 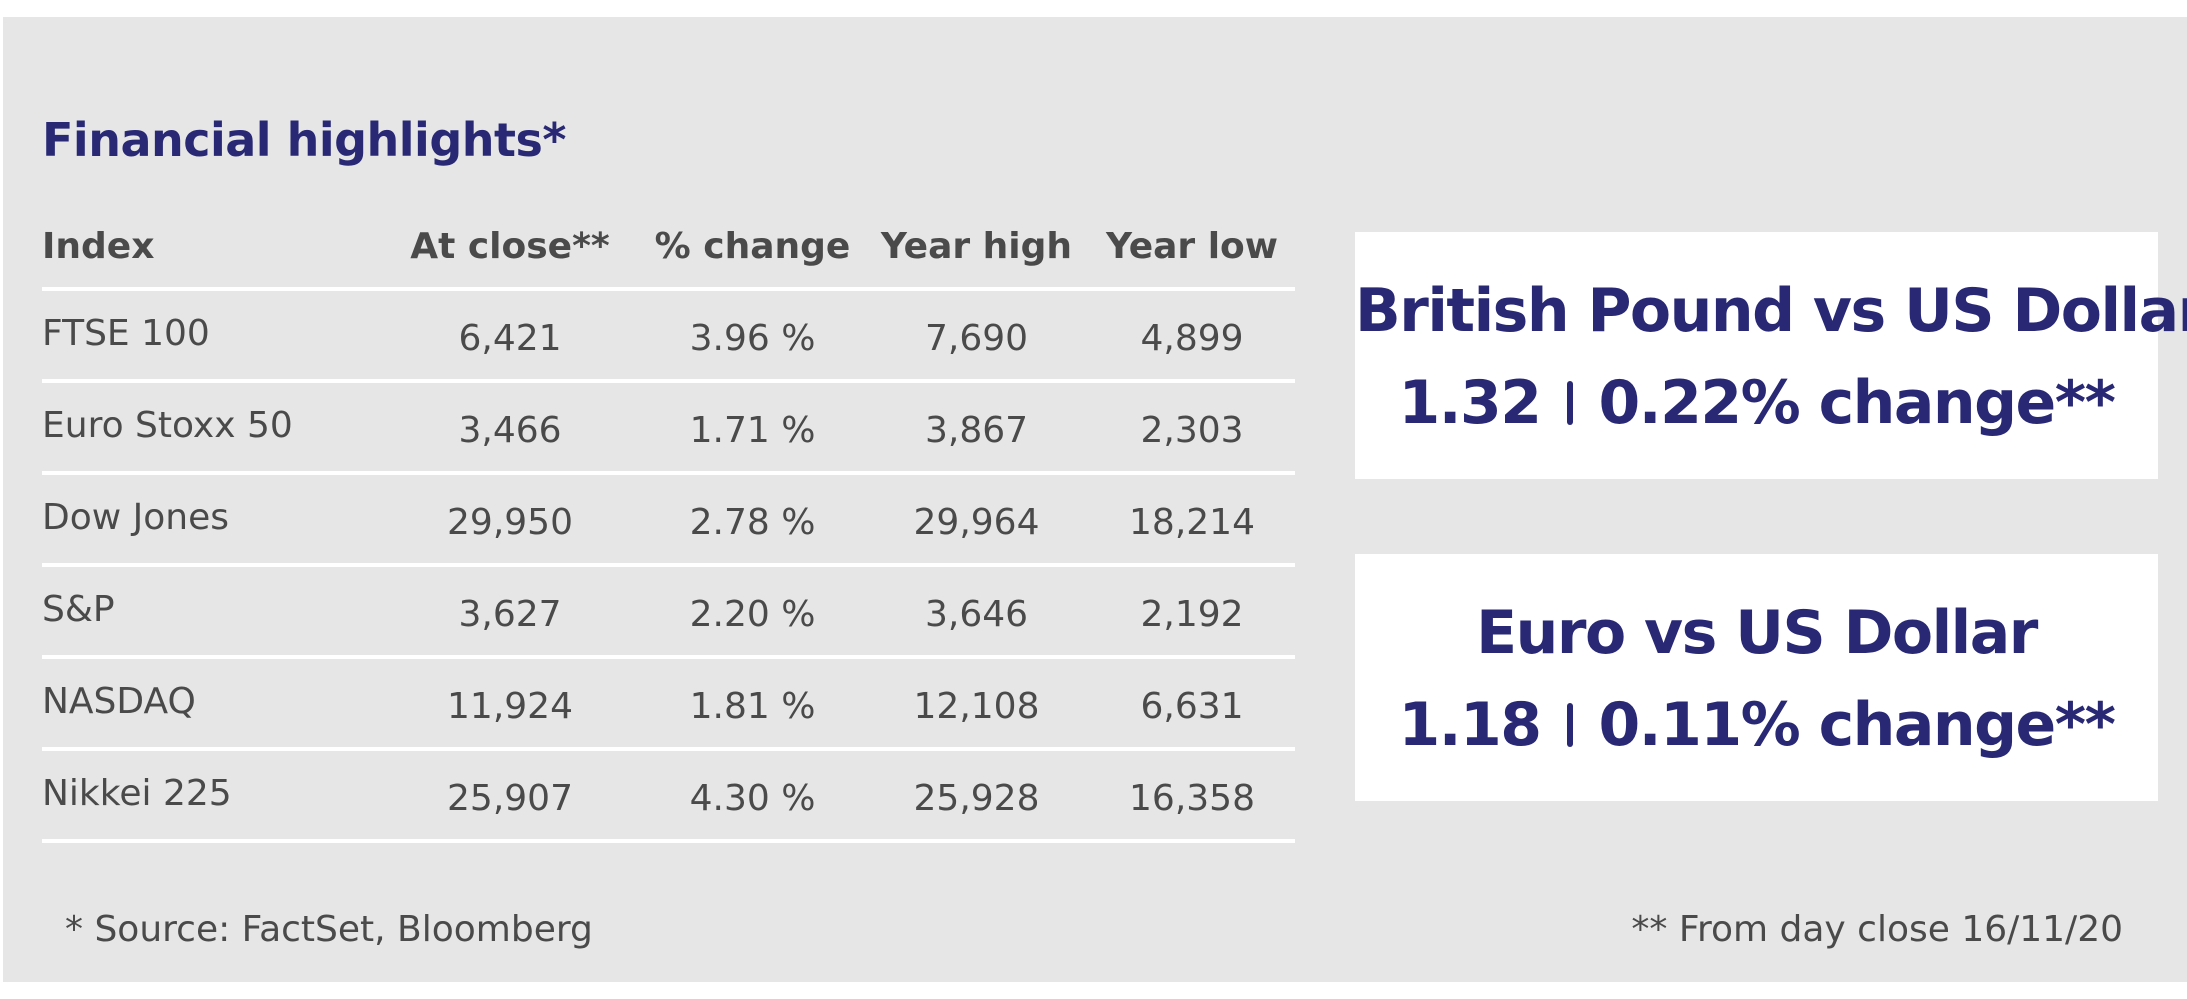 What do you see at coordinates (976, 612) in the screenshot?
I see `cell-year-high: 3,646` at bounding box center [976, 612].